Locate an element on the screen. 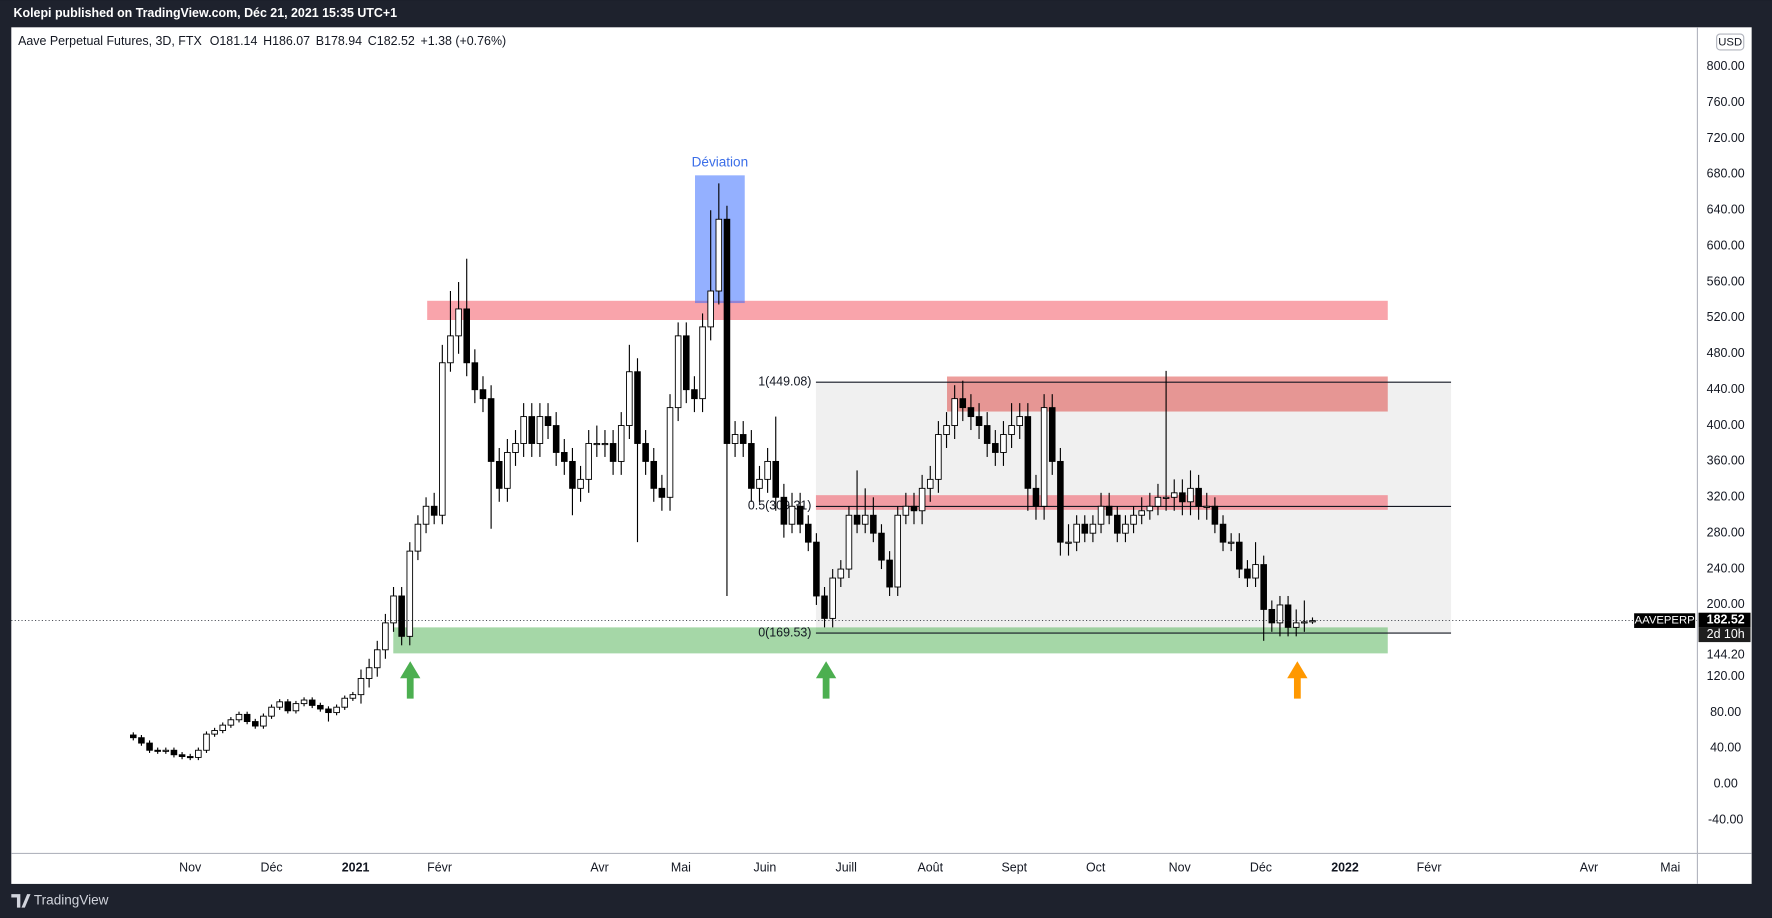 This screenshot has width=1772, height=918. ohlc-value: 186.07 is located at coordinates (291, 41).